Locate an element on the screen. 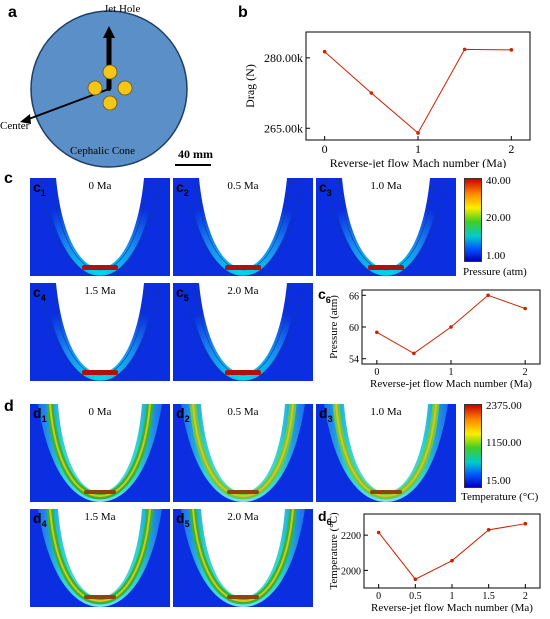 The image size is (550, 619). temperature-mid: 1150.00 is located at coordinates (504, 443).